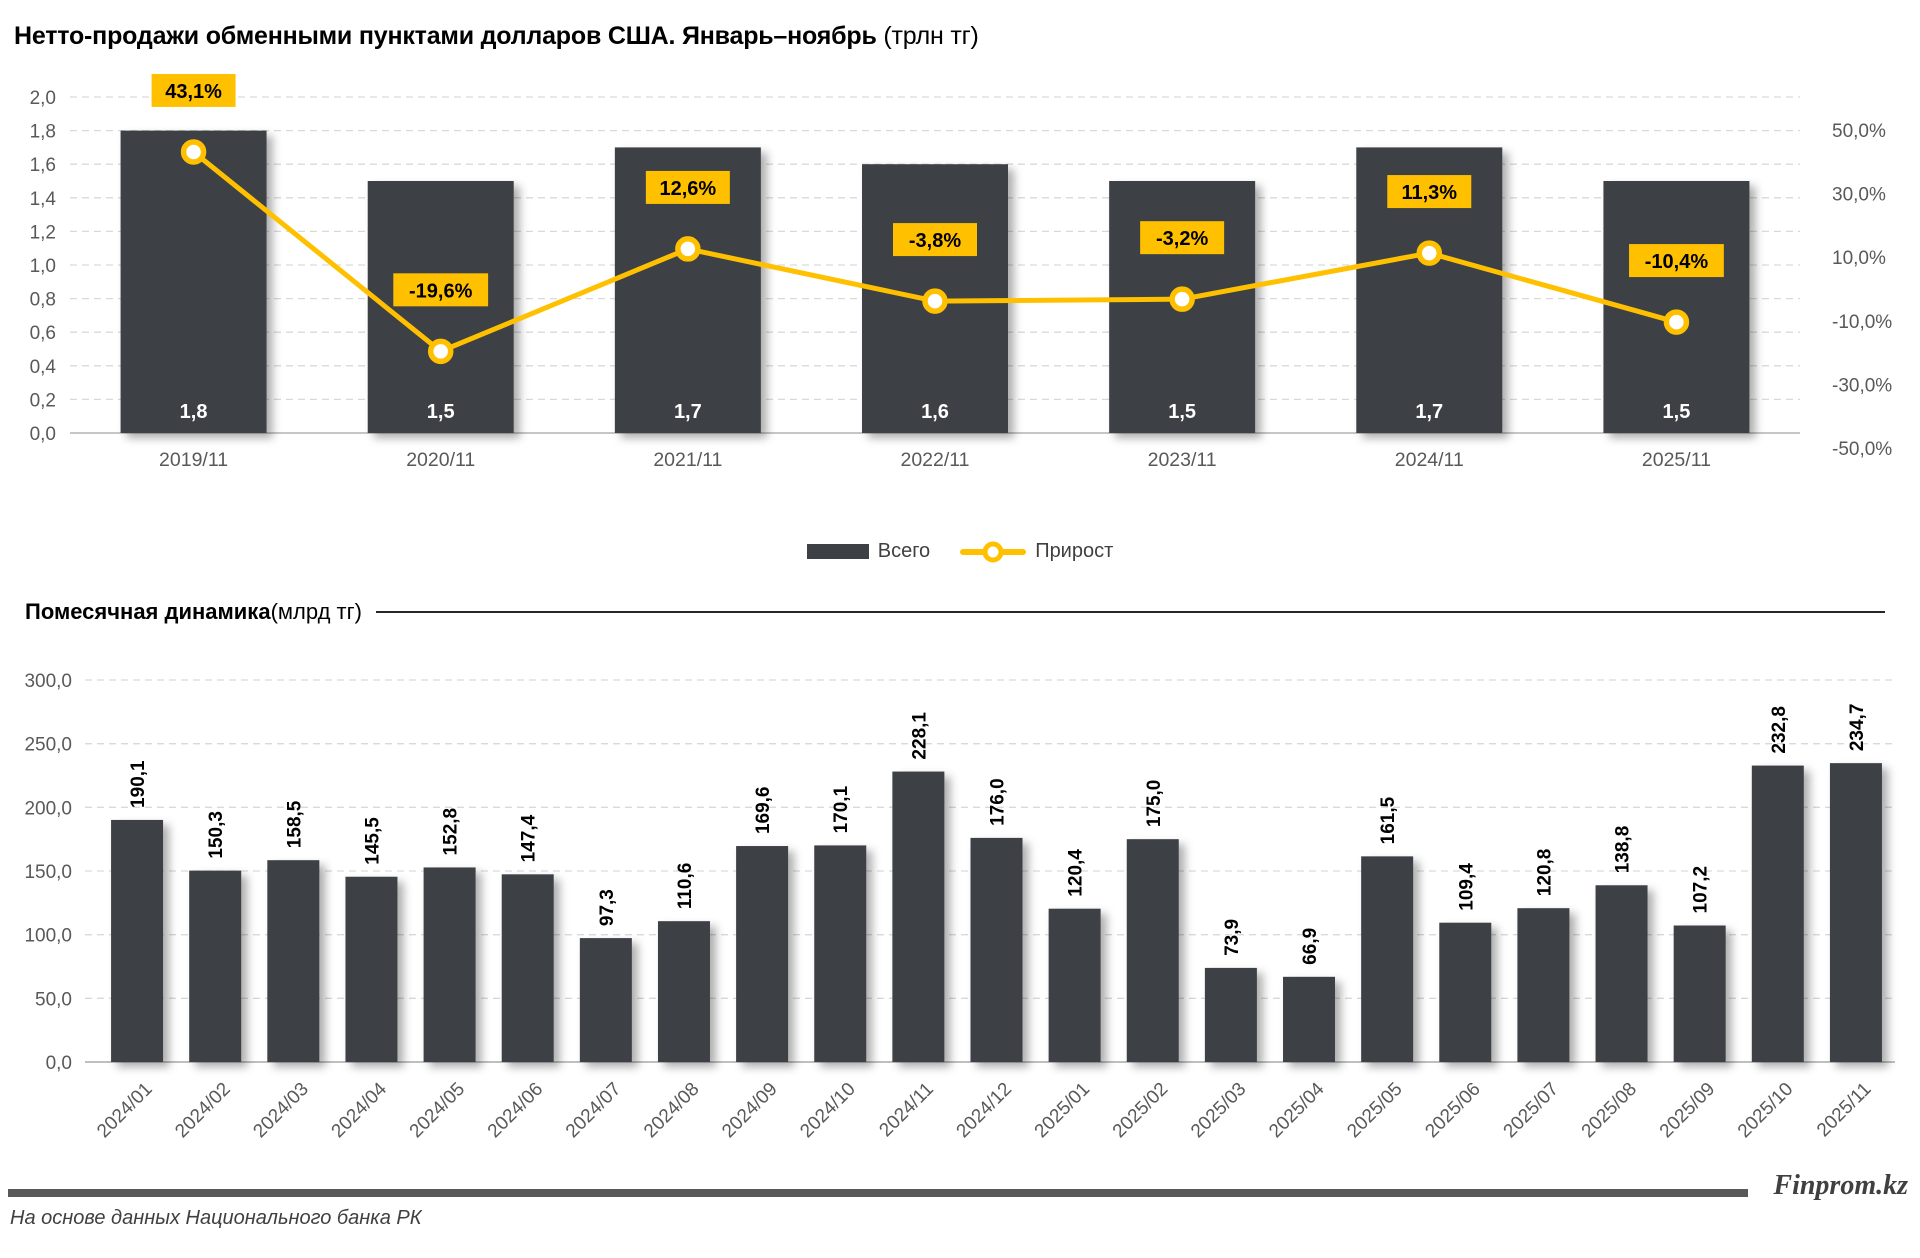 This screenshot has width=1920, height=1258. What do you see at coordinates (1544, 873) in the screenshot?
I see `bar-value-label: 120,8` at bounding box center [1544, 873].